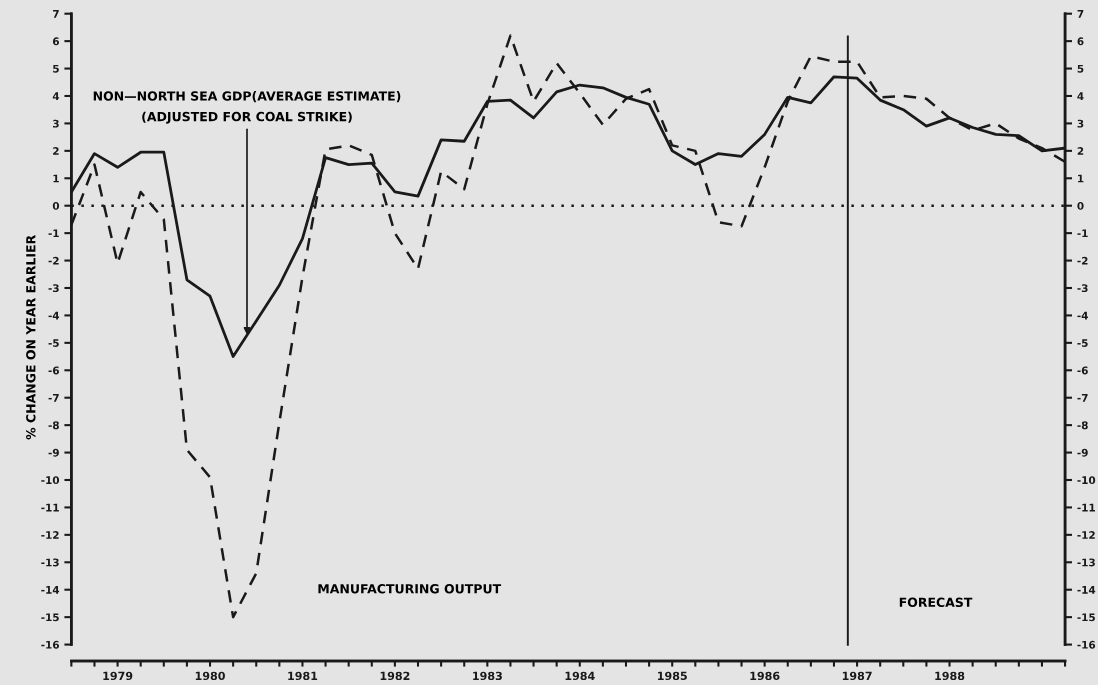 The width and height of the screenshot is (1098, 685). What do you see at coordinates (53, 425) in the screenshot?
I see `y-tick-label: -8` at bounding box center [53, 425].